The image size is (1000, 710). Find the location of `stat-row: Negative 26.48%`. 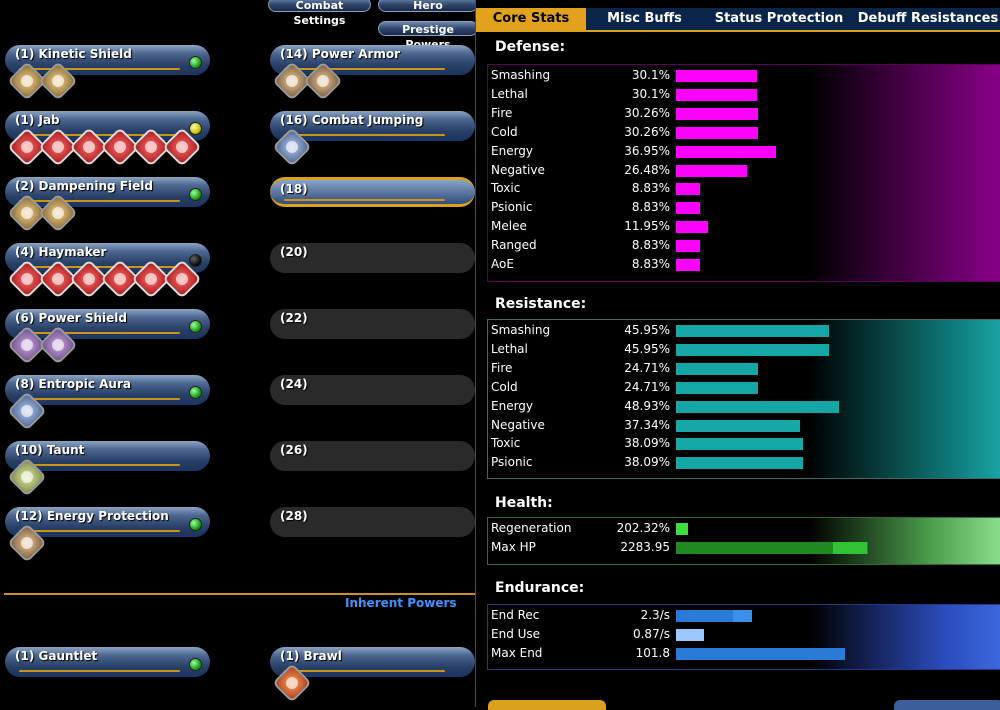

stat-row: Negative 26.48% is located at coordinates (745, 171).